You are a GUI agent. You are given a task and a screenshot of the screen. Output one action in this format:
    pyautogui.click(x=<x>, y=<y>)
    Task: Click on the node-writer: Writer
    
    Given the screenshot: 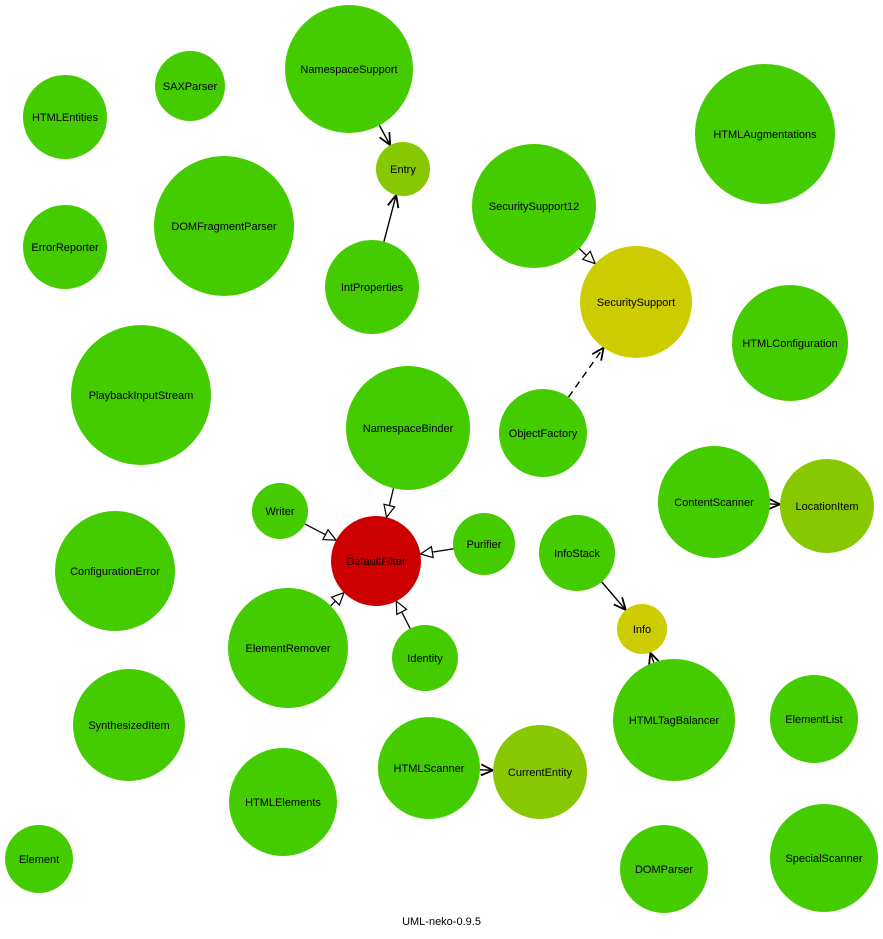 What is the action you would take?
    pyautogui.click(x=280, y=511)
    